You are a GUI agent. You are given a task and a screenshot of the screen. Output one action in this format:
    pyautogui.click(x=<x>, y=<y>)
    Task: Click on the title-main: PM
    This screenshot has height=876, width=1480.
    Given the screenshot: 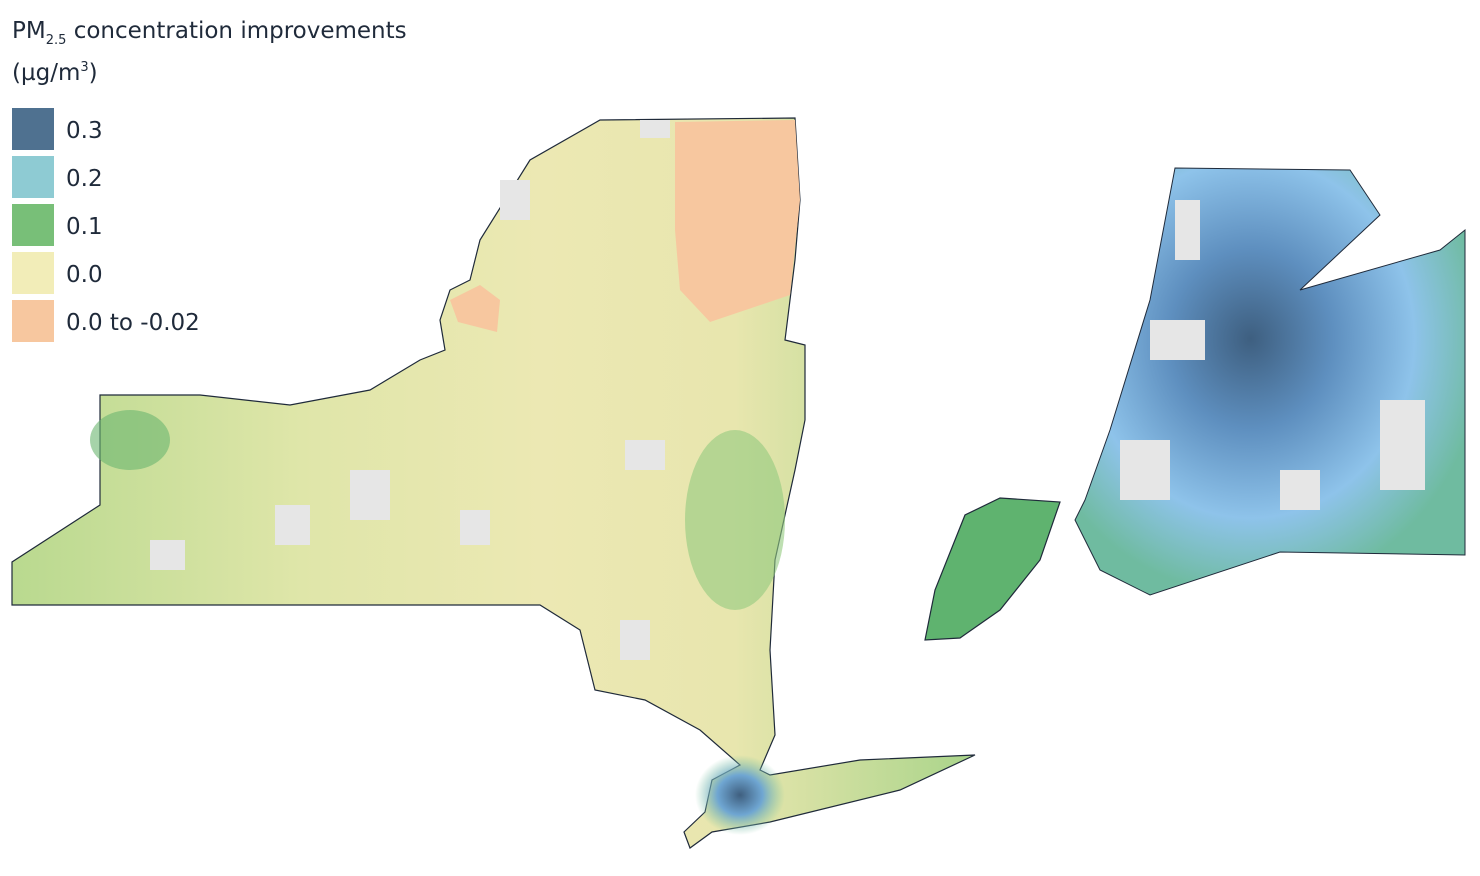 What is the action you would take?
    pyautogui.click(x=29, y=31)
    